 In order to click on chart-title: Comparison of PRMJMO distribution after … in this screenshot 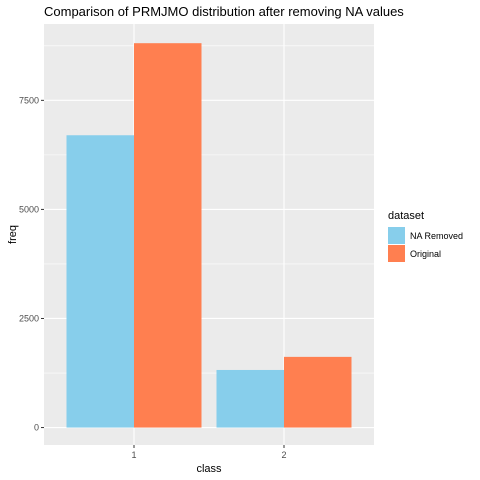, I will do `click(224, 11)`.